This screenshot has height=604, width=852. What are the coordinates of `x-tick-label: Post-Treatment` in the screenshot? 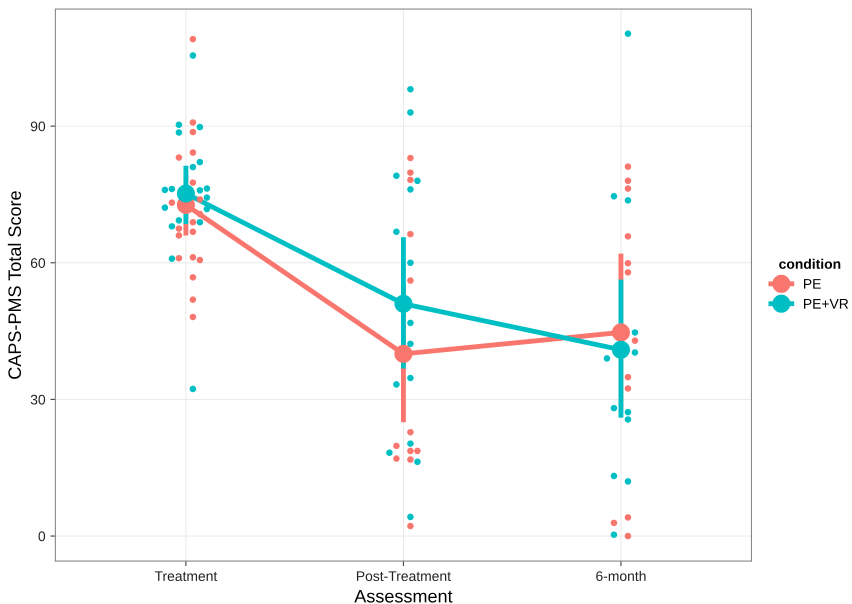 It's located at (403, 576).